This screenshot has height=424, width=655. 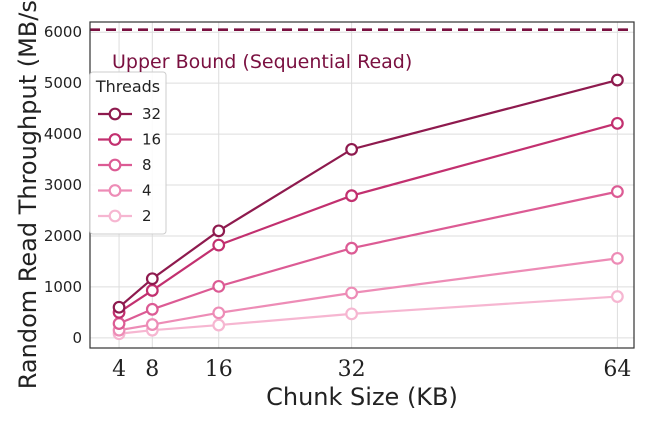 I want to click on legend-label: 16, so click(x=151, y=140).